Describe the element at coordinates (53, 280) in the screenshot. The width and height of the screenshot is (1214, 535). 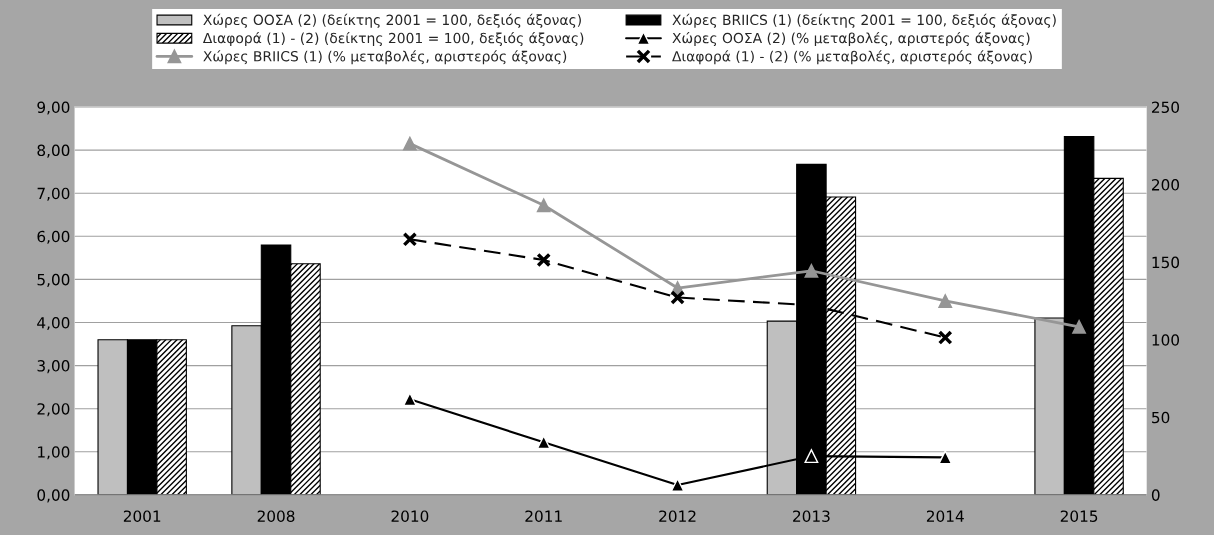
I see `y-tick-label: 5,00` at that location.